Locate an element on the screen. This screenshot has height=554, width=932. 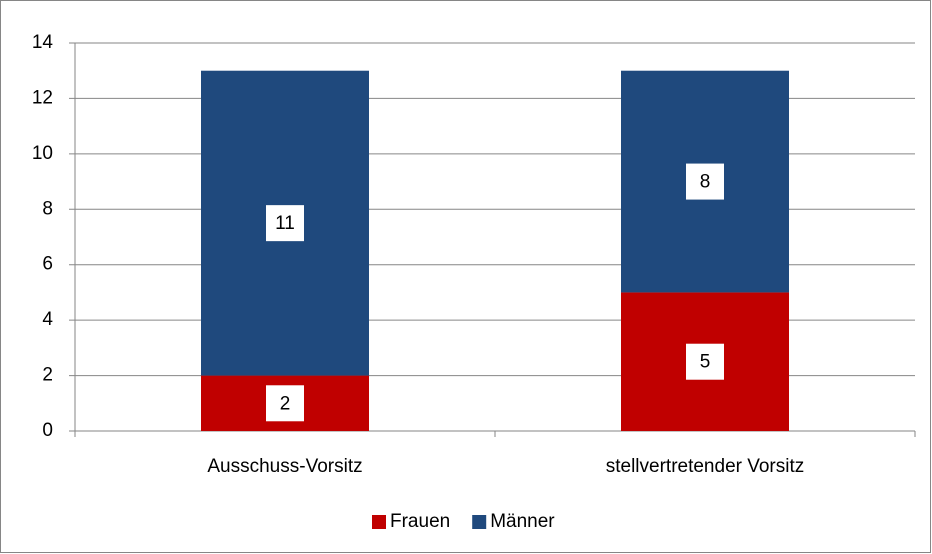
y-tick-label: 0 is located at coordinates (47, 430).